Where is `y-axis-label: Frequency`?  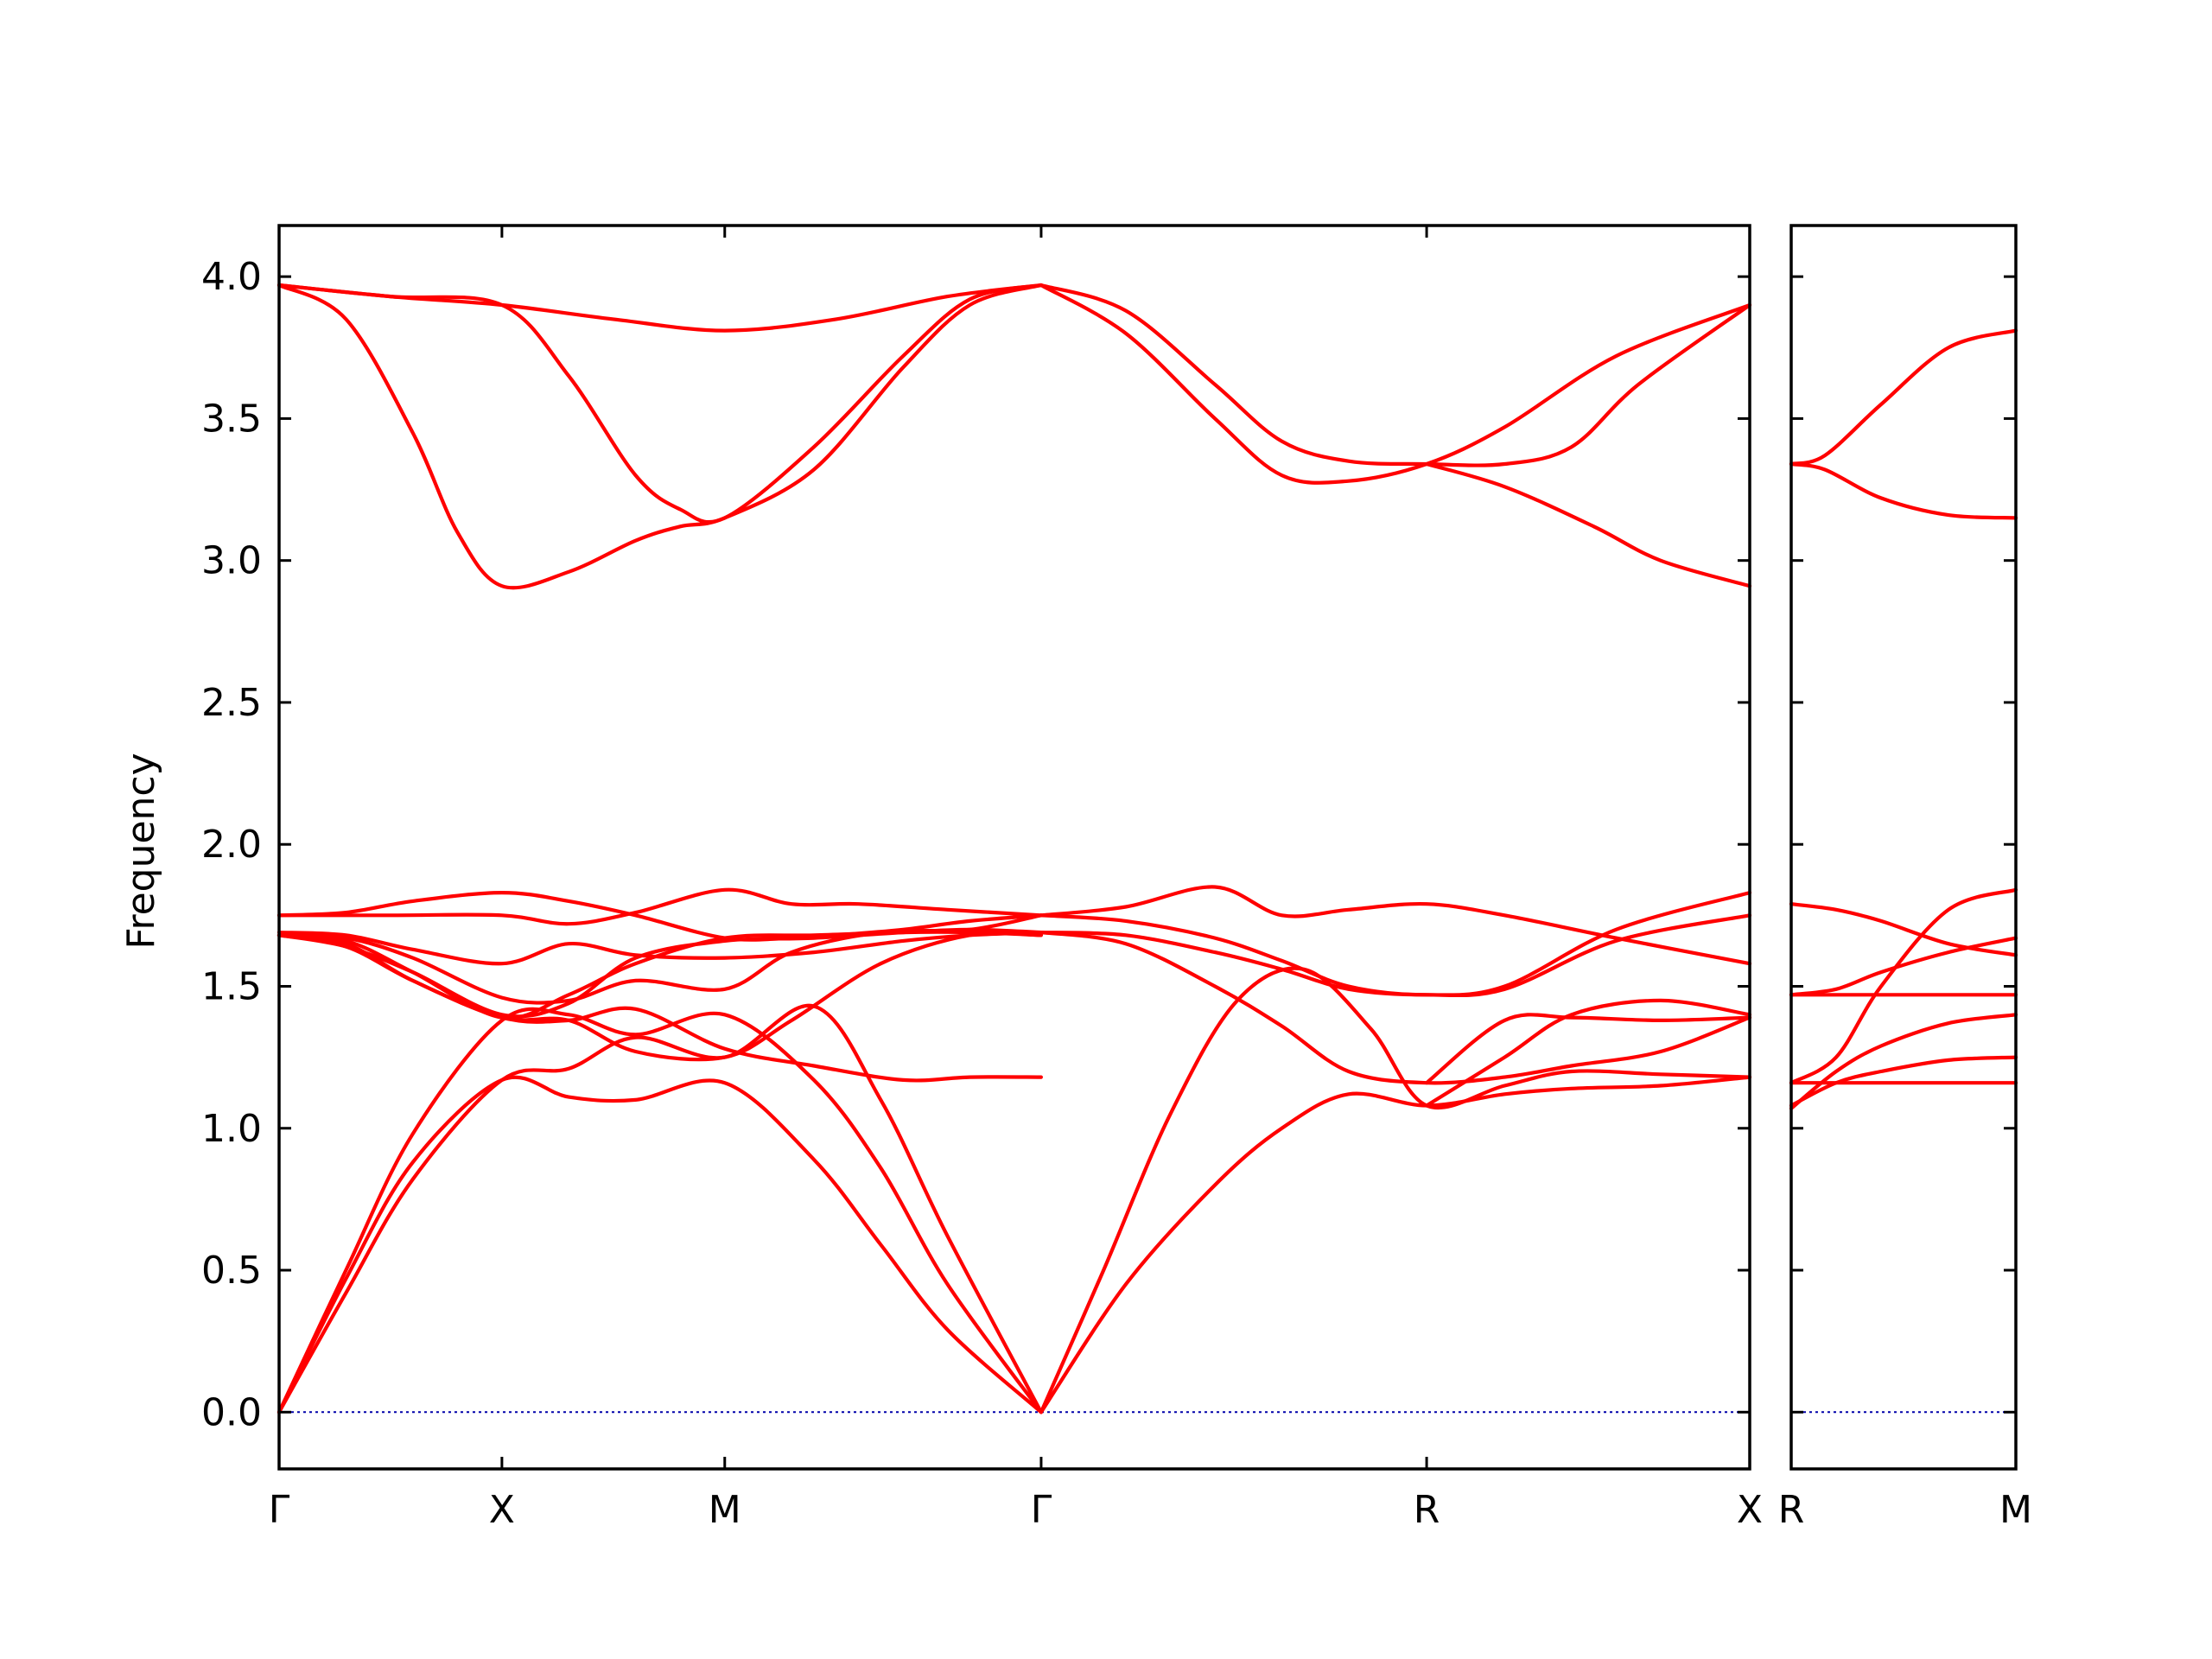 y-axis-label: Frequency is located at coordinates (141, 851).